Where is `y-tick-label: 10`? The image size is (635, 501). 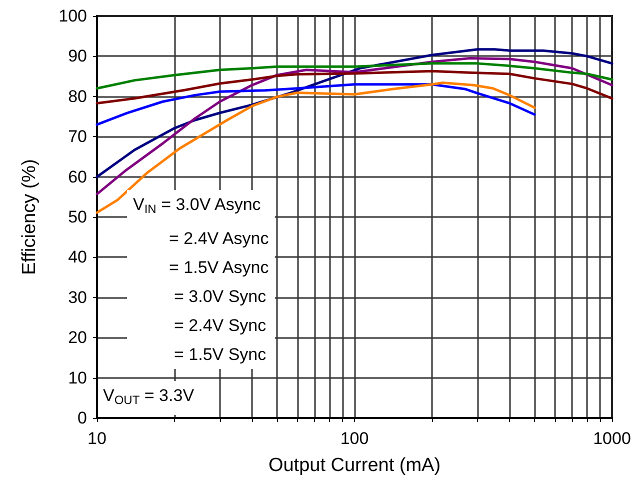
y-tick-label: 10 is located at coordinates (77, 378).